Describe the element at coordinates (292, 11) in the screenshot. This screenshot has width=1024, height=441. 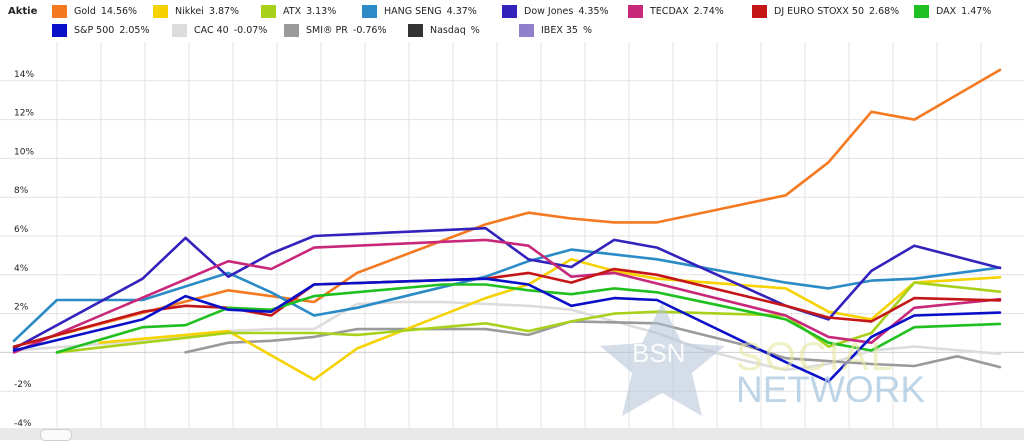
I see `legend-label: ATX` at that location.